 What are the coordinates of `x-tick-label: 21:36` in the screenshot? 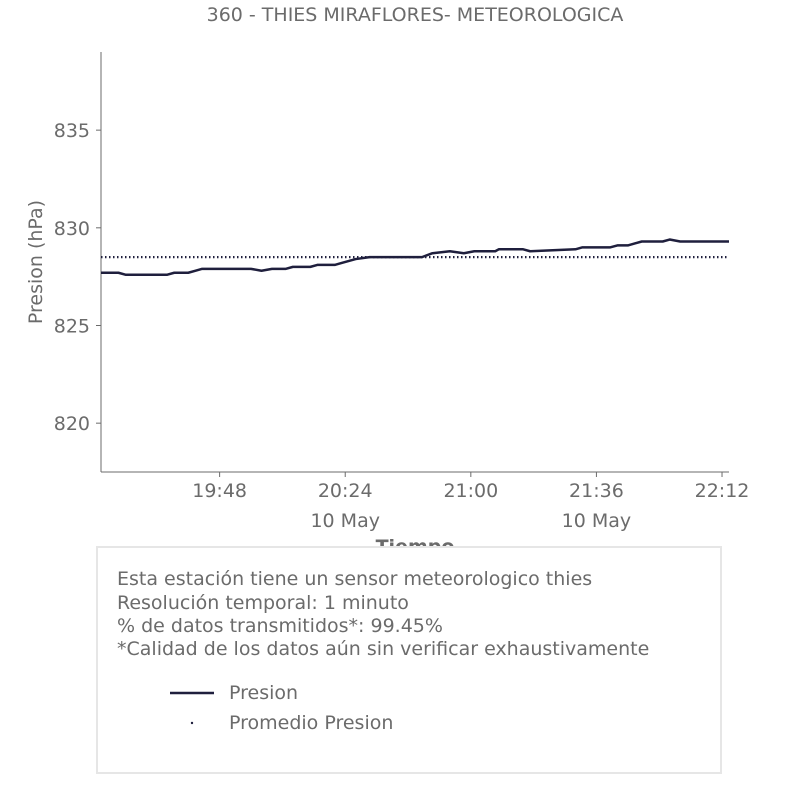 It's located at (596, 491).